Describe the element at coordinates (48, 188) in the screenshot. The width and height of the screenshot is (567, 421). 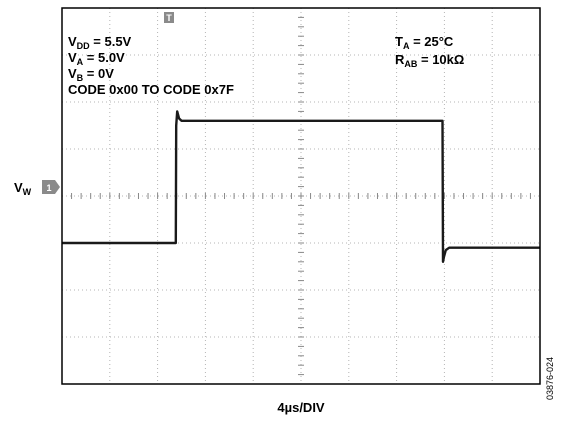
I see `channel-marker-label: 1` at that location.